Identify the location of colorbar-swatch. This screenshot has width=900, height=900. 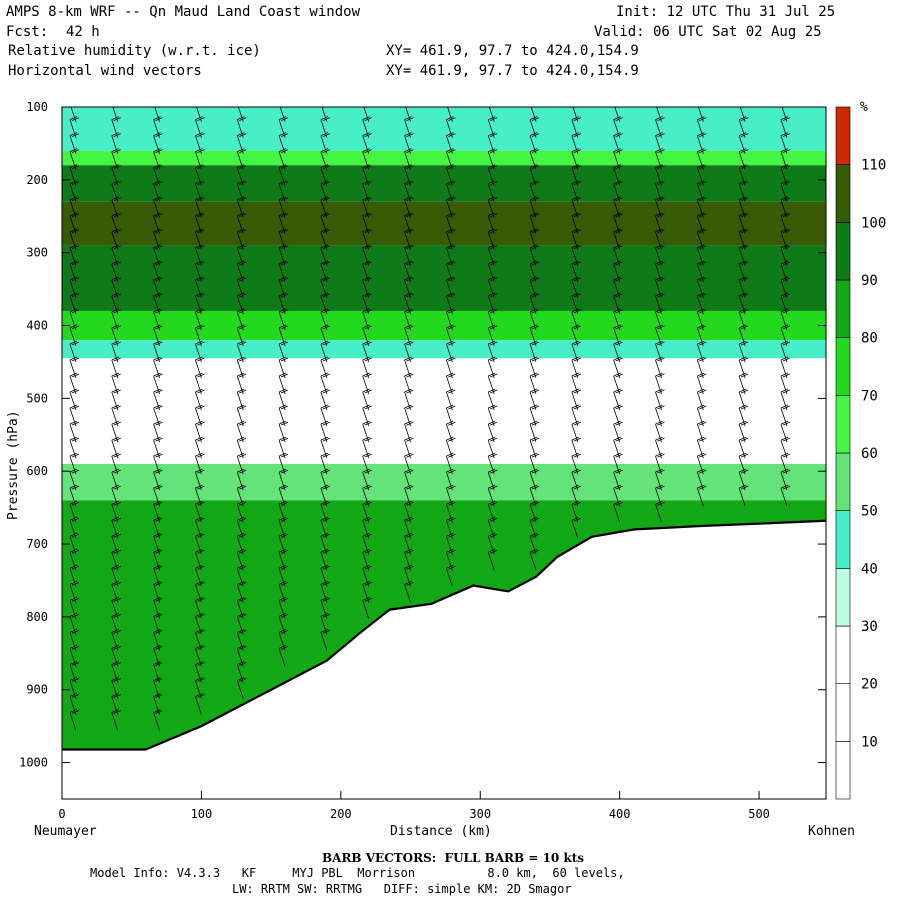
(843, 308).